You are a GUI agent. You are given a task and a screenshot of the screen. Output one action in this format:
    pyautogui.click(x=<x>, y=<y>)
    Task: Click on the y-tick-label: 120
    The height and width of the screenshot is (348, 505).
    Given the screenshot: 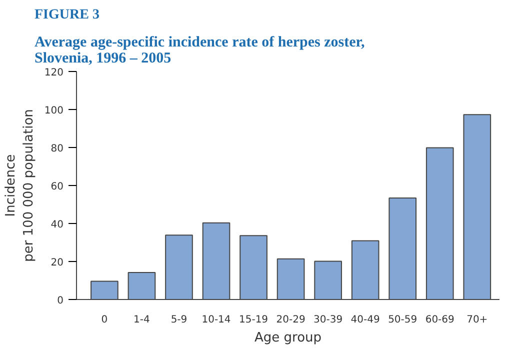 What is the action you would take?
    pyautogui.click(x=54, y=73)
    